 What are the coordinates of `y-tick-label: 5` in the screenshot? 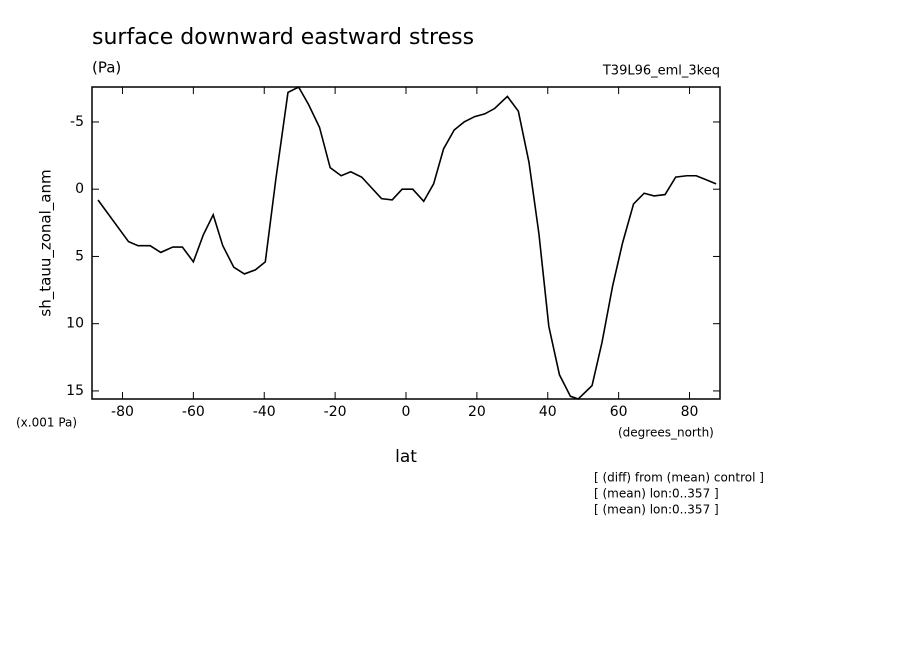 It's located at (79, 256).